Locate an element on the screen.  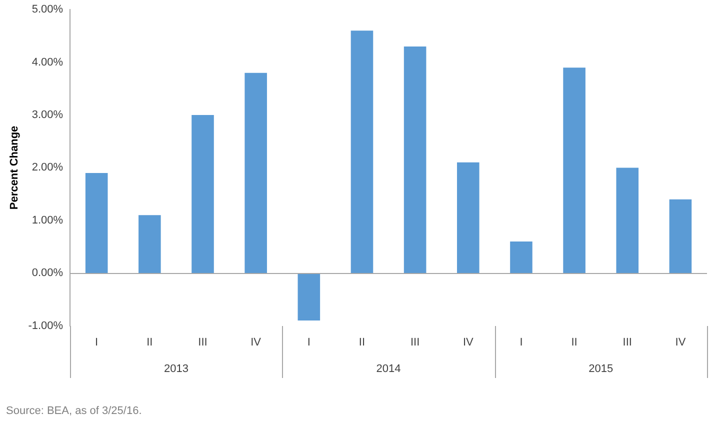
y-tick-label: 0.00% is located at coordinates (48, 273).